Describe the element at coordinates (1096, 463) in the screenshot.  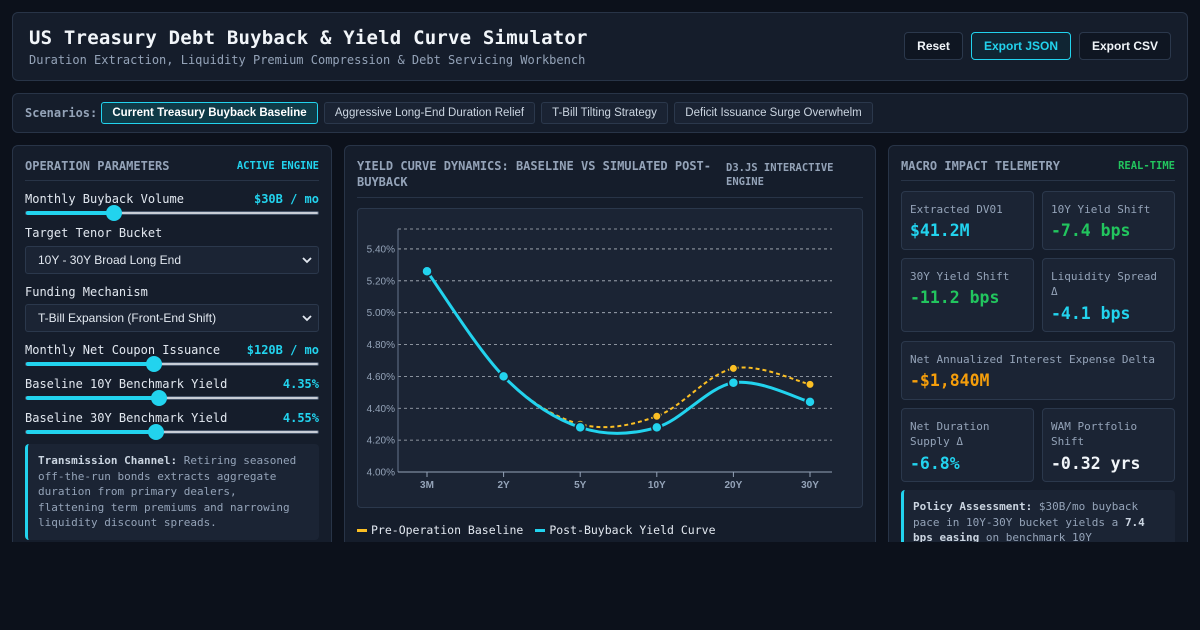
I see `card-value: -0.32 yrs` at that location.